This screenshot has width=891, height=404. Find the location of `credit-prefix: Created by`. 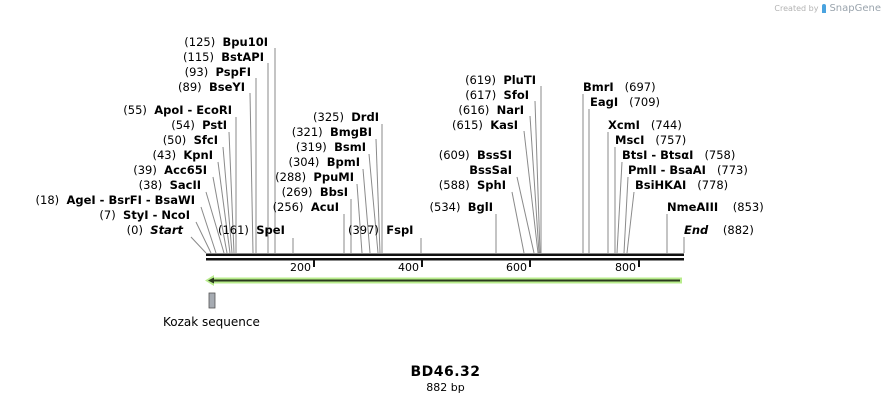

credit-prefix: Created by is located at coordinates (796, 8).